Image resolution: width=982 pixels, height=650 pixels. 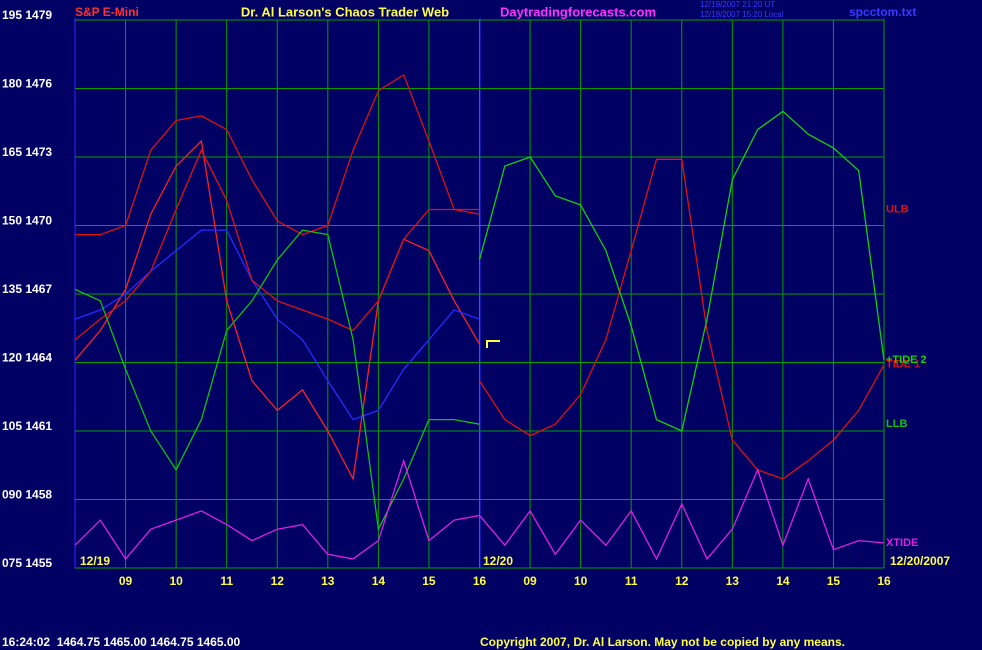 What do you see at coordinates (121, 642) in the screenshot?
I see `quote: 16:24:02 1464.75 1465.00 1464.75 1465.00` at bounding box center [121, 642].